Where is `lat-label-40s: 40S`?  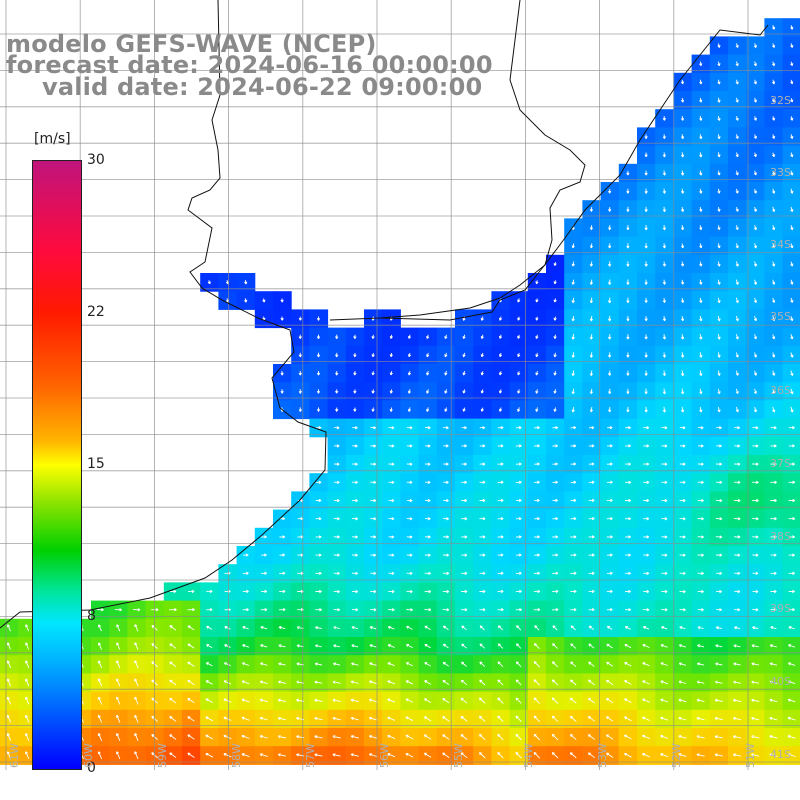
lat-label-40s: 40S is located at coordinates (780, 681).